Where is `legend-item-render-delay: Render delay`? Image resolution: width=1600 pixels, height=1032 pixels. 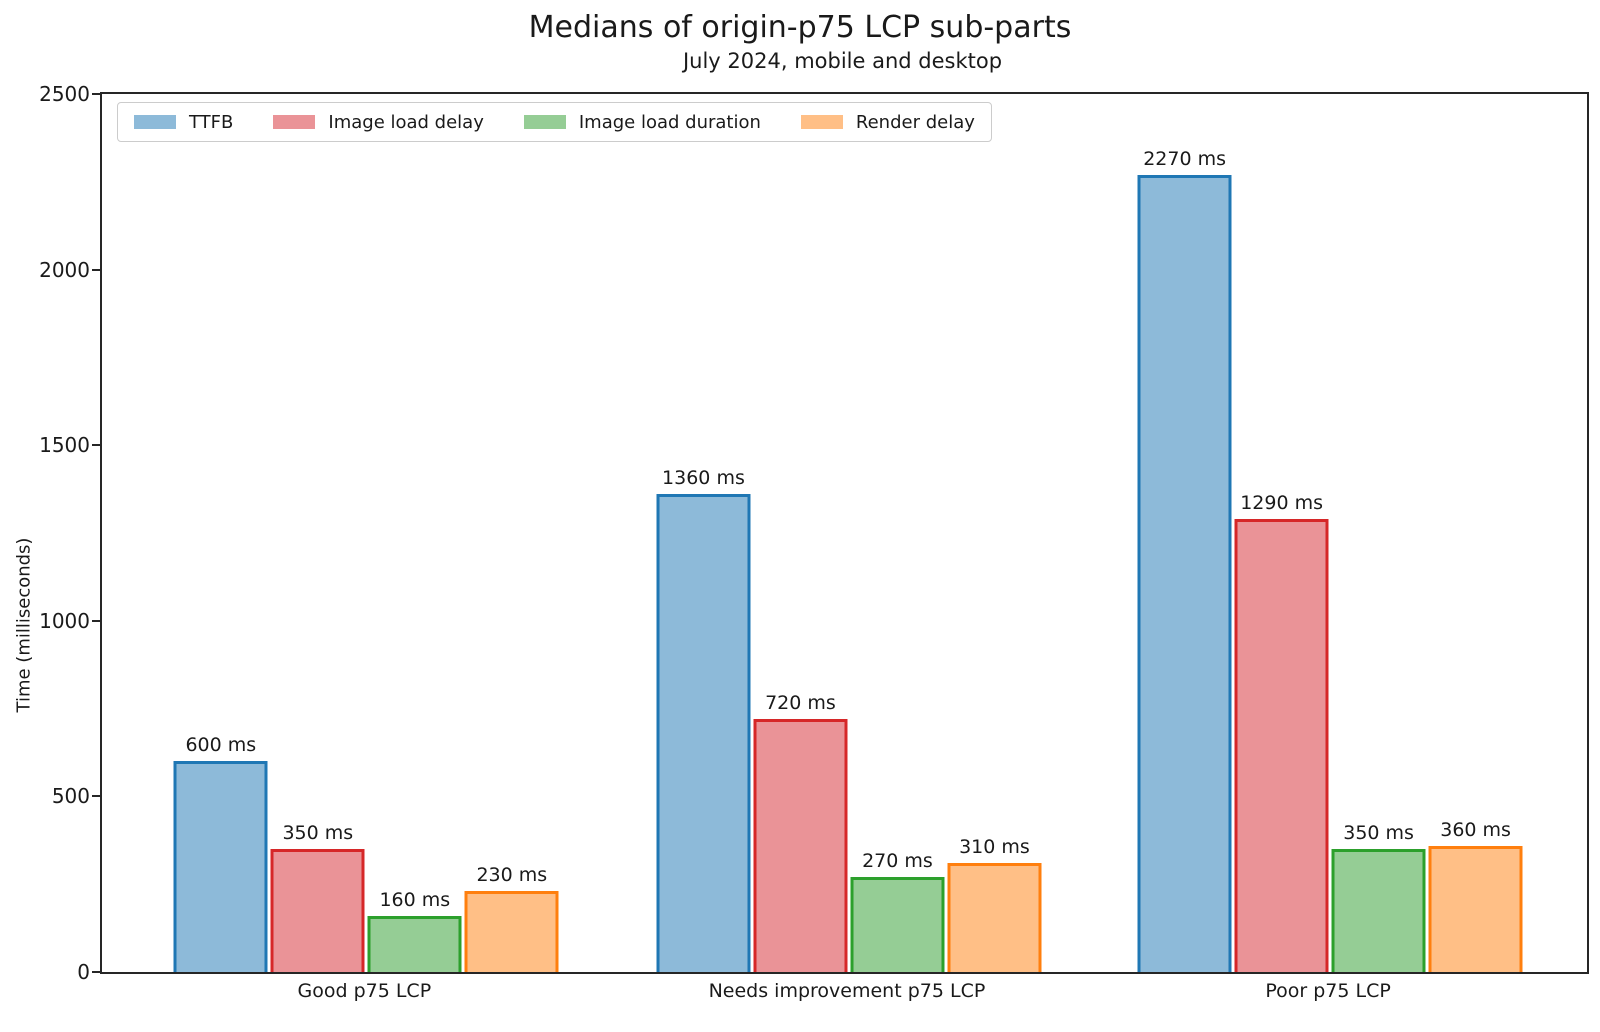
legend-item-render-delay: Render delay is located at coordinates (887, 122).